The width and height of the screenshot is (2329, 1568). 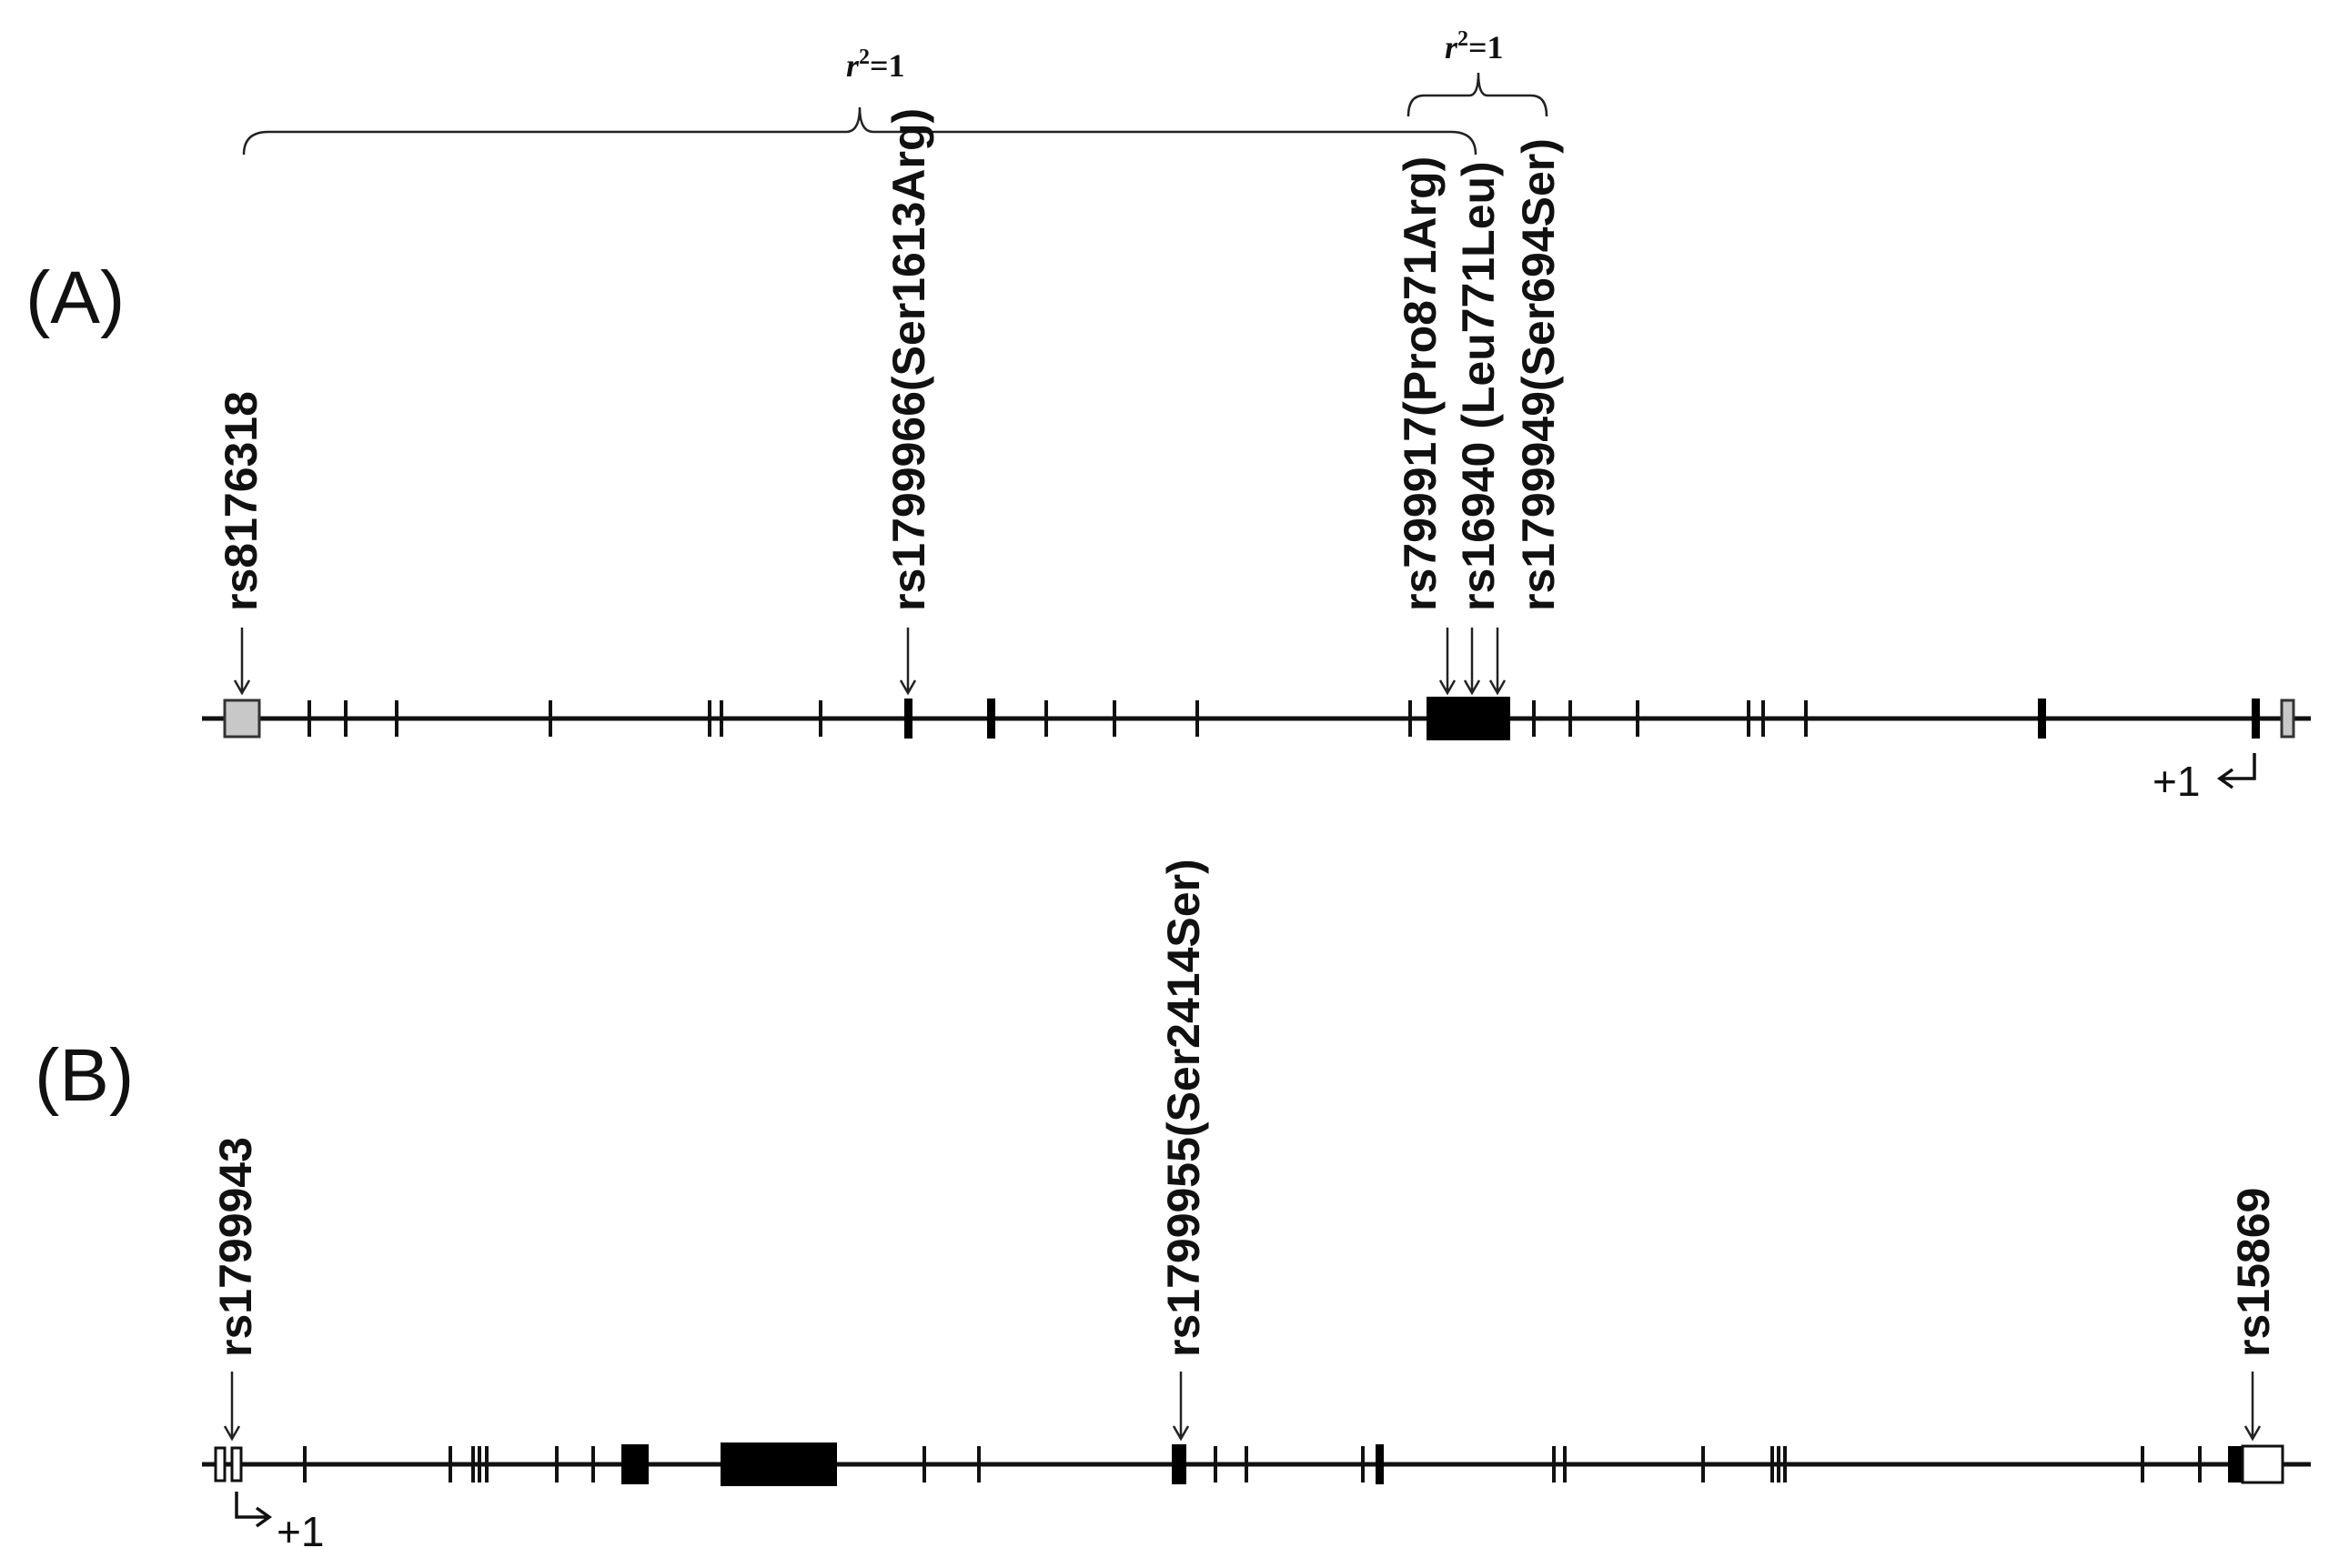 What do you see at coordinates (1252, 1464) in the screenshot?
I see `exon-ticks-b` at bounding box center [1252, 1464].